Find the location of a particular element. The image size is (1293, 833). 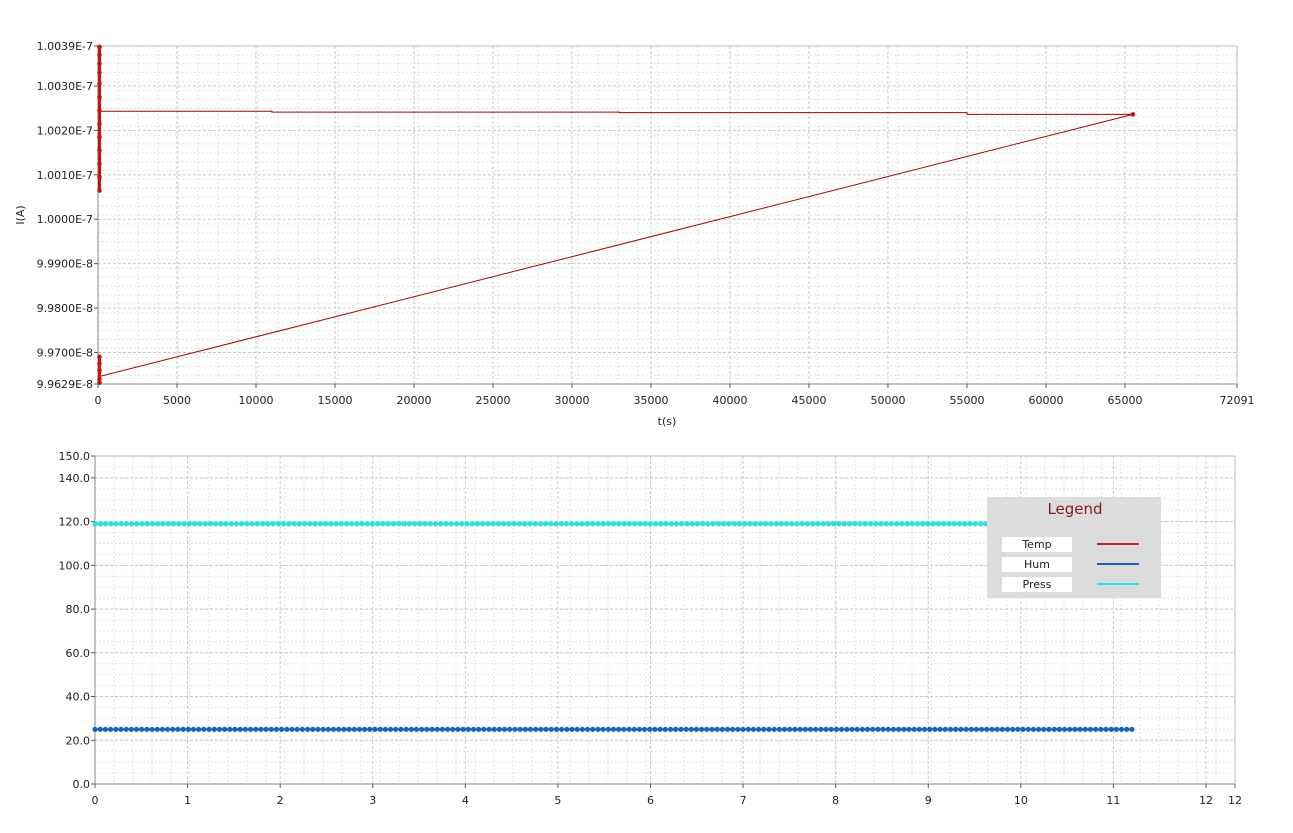

x-tick-label: 15000 is located at coordinates (334, 400).